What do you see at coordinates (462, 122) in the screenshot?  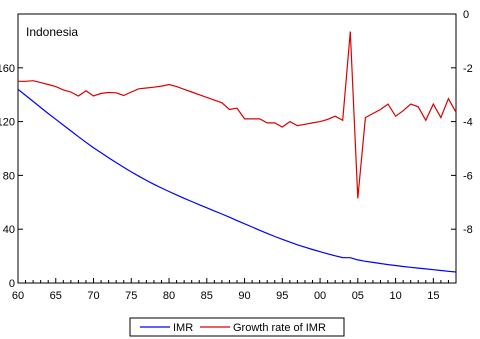 I see `right-axis-ticks: -8 -6 -4 -2 0` at bounding box center [462, 122].